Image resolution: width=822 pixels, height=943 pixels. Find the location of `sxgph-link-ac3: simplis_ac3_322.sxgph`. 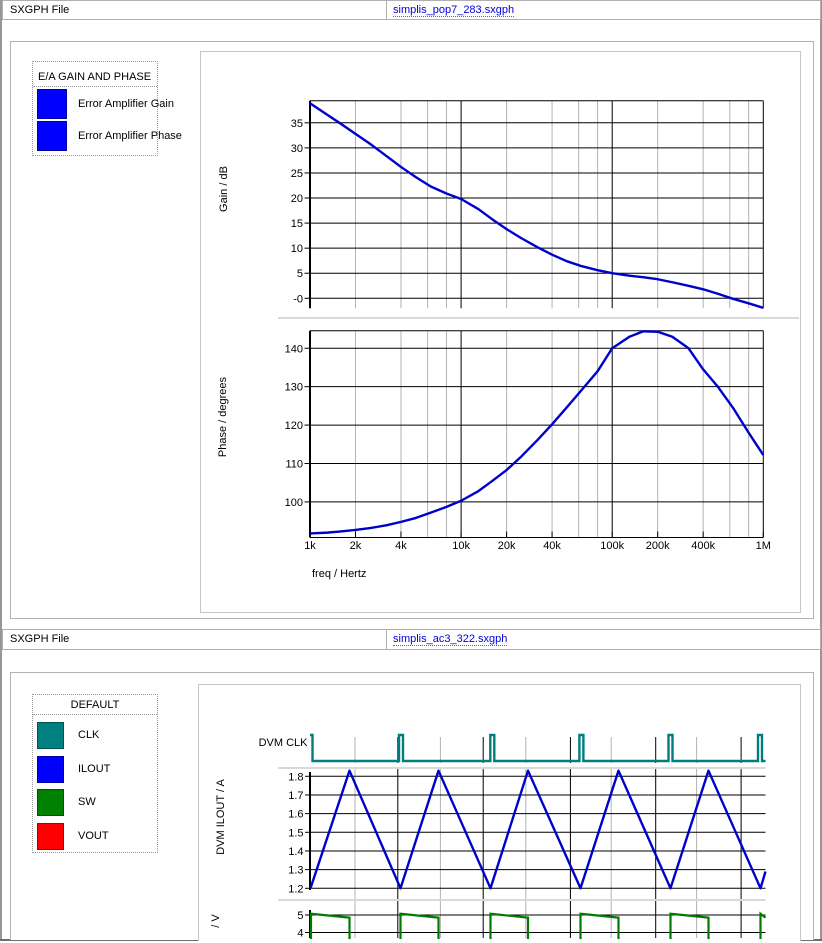

sxgph-link-ac3: simplis_ac3_322.sxgph is located at coordinates (450, 639).